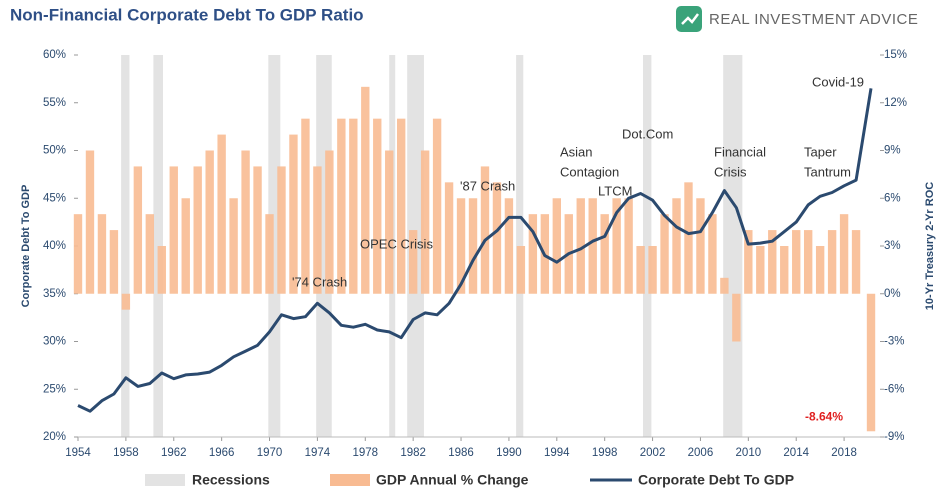 The height and width of the screenshot is (491, 951). I want to click on y2-tick-label: 0%, so click(892, 294).